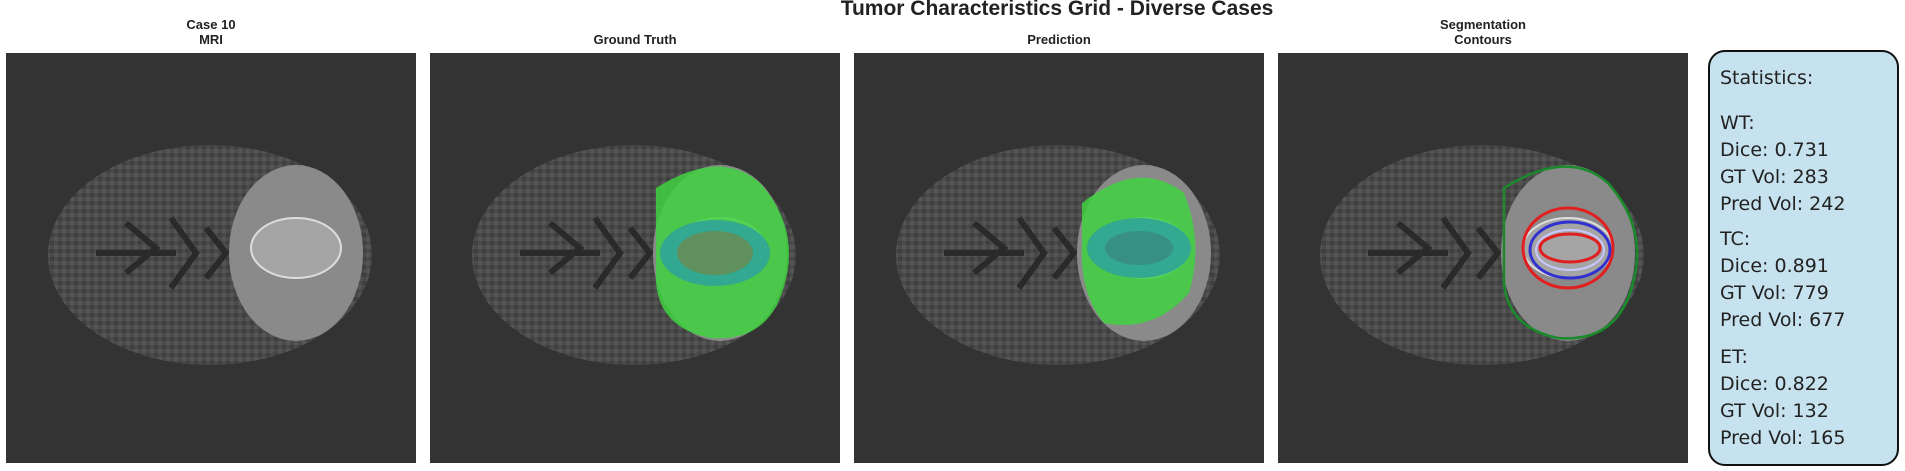 This screenshot has width=1905, height=471. What do you see at coordinates (1734, 239) in the screenshot?
I see `statistics-group: TC:` at bounding box center [1734, 239].